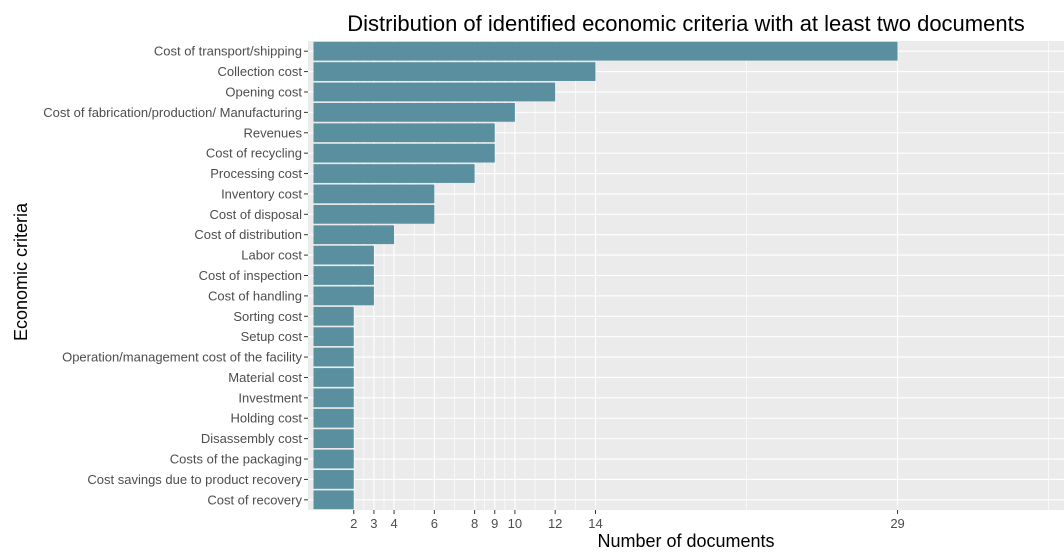 The height and width of the screenshot is (556, 1064). Describe the element at coordinates (474, 523) in the screenshot. I see `x-tick-label: 8` at that location.